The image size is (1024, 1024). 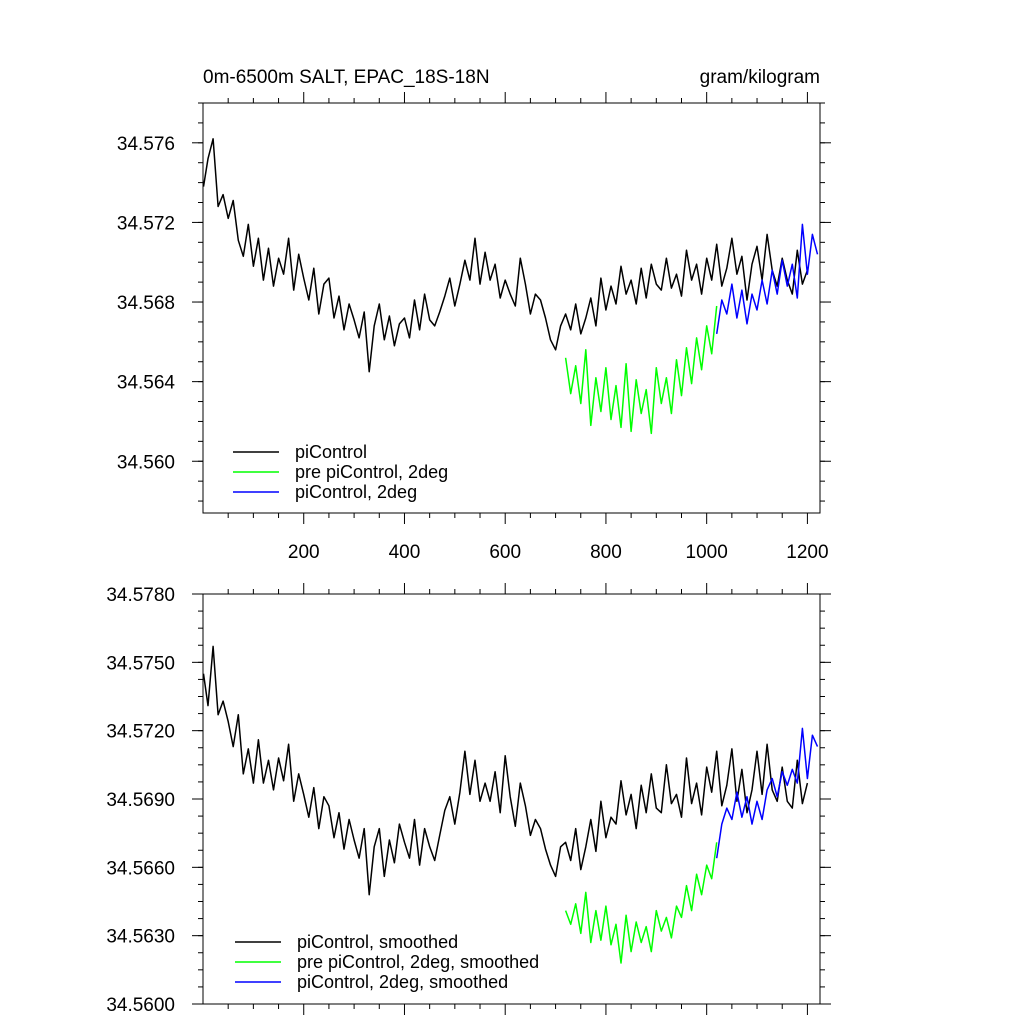 I want to click on x-tick-label: 1000, so click(x=707, y=552).